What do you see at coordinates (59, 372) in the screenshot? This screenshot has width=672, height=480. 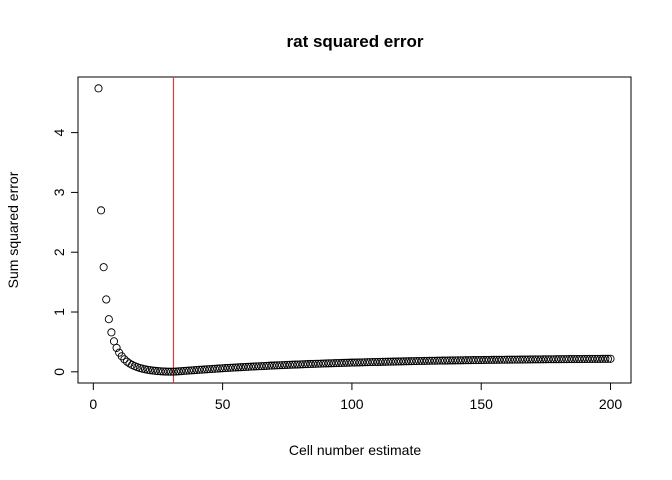 I see `y-tick-label: 0` at bounding box center [59, 372].